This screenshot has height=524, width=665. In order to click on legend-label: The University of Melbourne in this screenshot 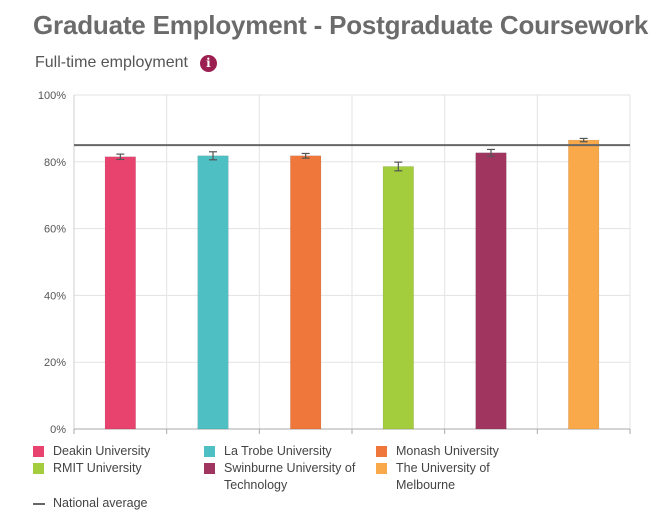, I will do `click(443, 477)`.